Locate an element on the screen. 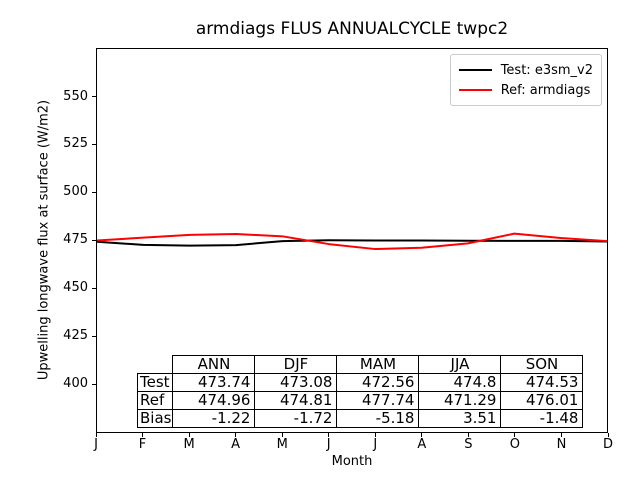 The height and width of the screenshot is (480, 640). line-chart is located at coordinates (352, 241).